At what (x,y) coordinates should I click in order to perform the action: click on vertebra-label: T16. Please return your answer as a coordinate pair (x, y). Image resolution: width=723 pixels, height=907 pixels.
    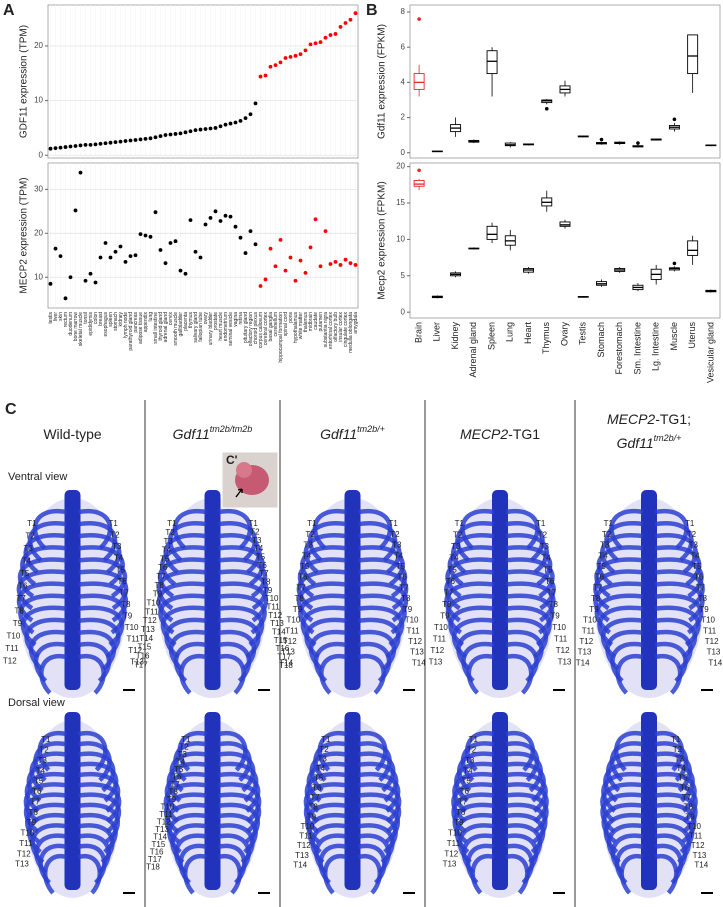
    Looking at the image, I should click on (283, 648).